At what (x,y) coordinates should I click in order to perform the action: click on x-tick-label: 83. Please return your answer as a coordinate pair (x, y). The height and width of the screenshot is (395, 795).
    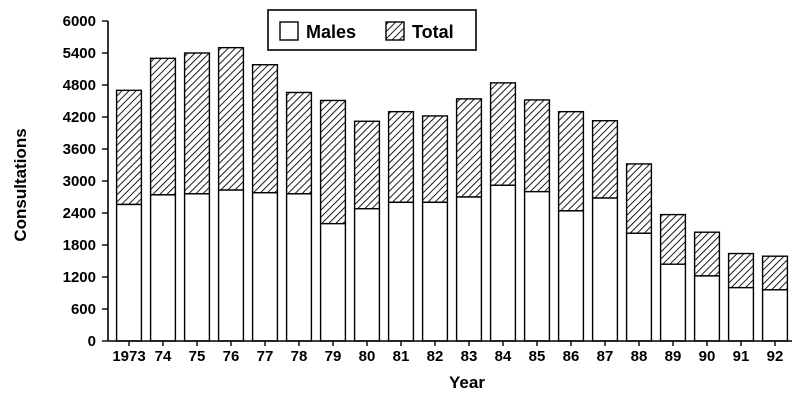
    Looking at the image, I should click on (469, 356).